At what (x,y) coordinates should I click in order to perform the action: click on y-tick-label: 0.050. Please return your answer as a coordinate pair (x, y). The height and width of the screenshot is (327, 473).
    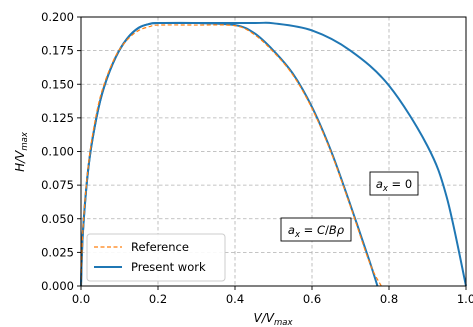
    Looking at the image, I should click on (57, 219).